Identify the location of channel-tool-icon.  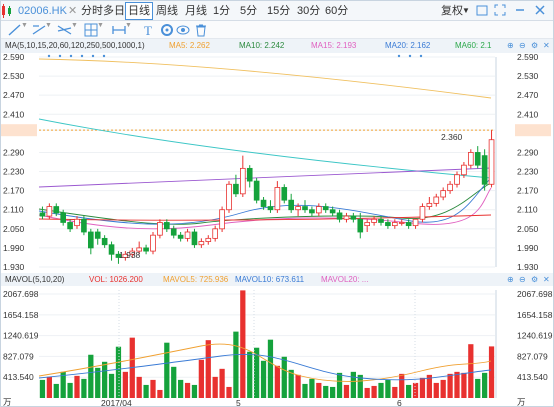
(65, 30).